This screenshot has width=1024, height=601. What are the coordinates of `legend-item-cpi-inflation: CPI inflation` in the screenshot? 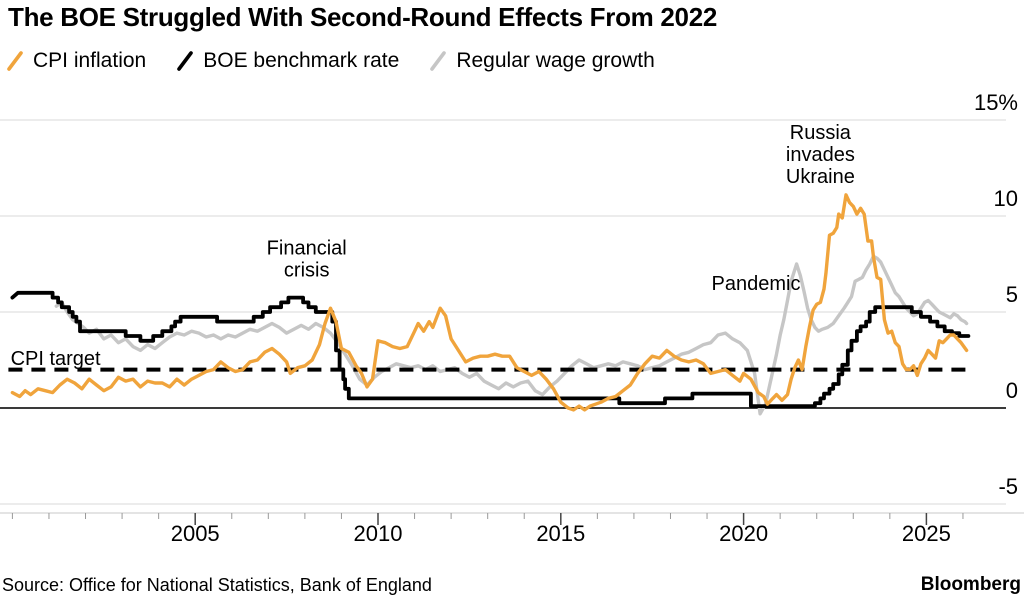 It's located at (76, 61).